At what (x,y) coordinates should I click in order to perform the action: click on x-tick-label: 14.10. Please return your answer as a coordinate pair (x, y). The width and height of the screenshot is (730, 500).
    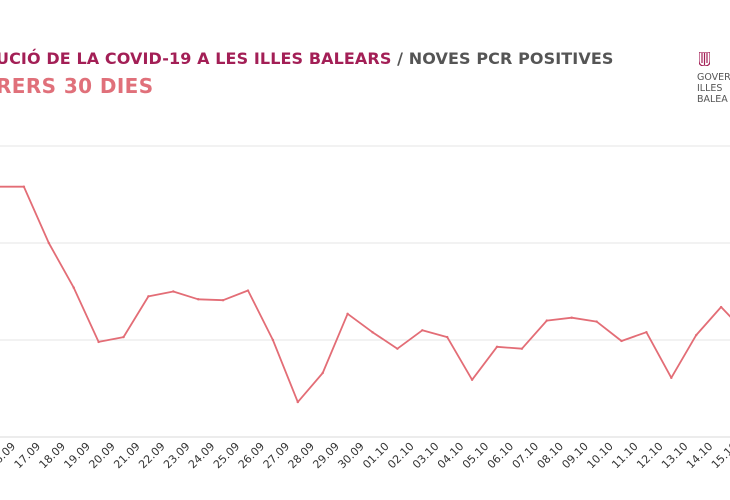
    Looking at the image, I should click on (699, 455).